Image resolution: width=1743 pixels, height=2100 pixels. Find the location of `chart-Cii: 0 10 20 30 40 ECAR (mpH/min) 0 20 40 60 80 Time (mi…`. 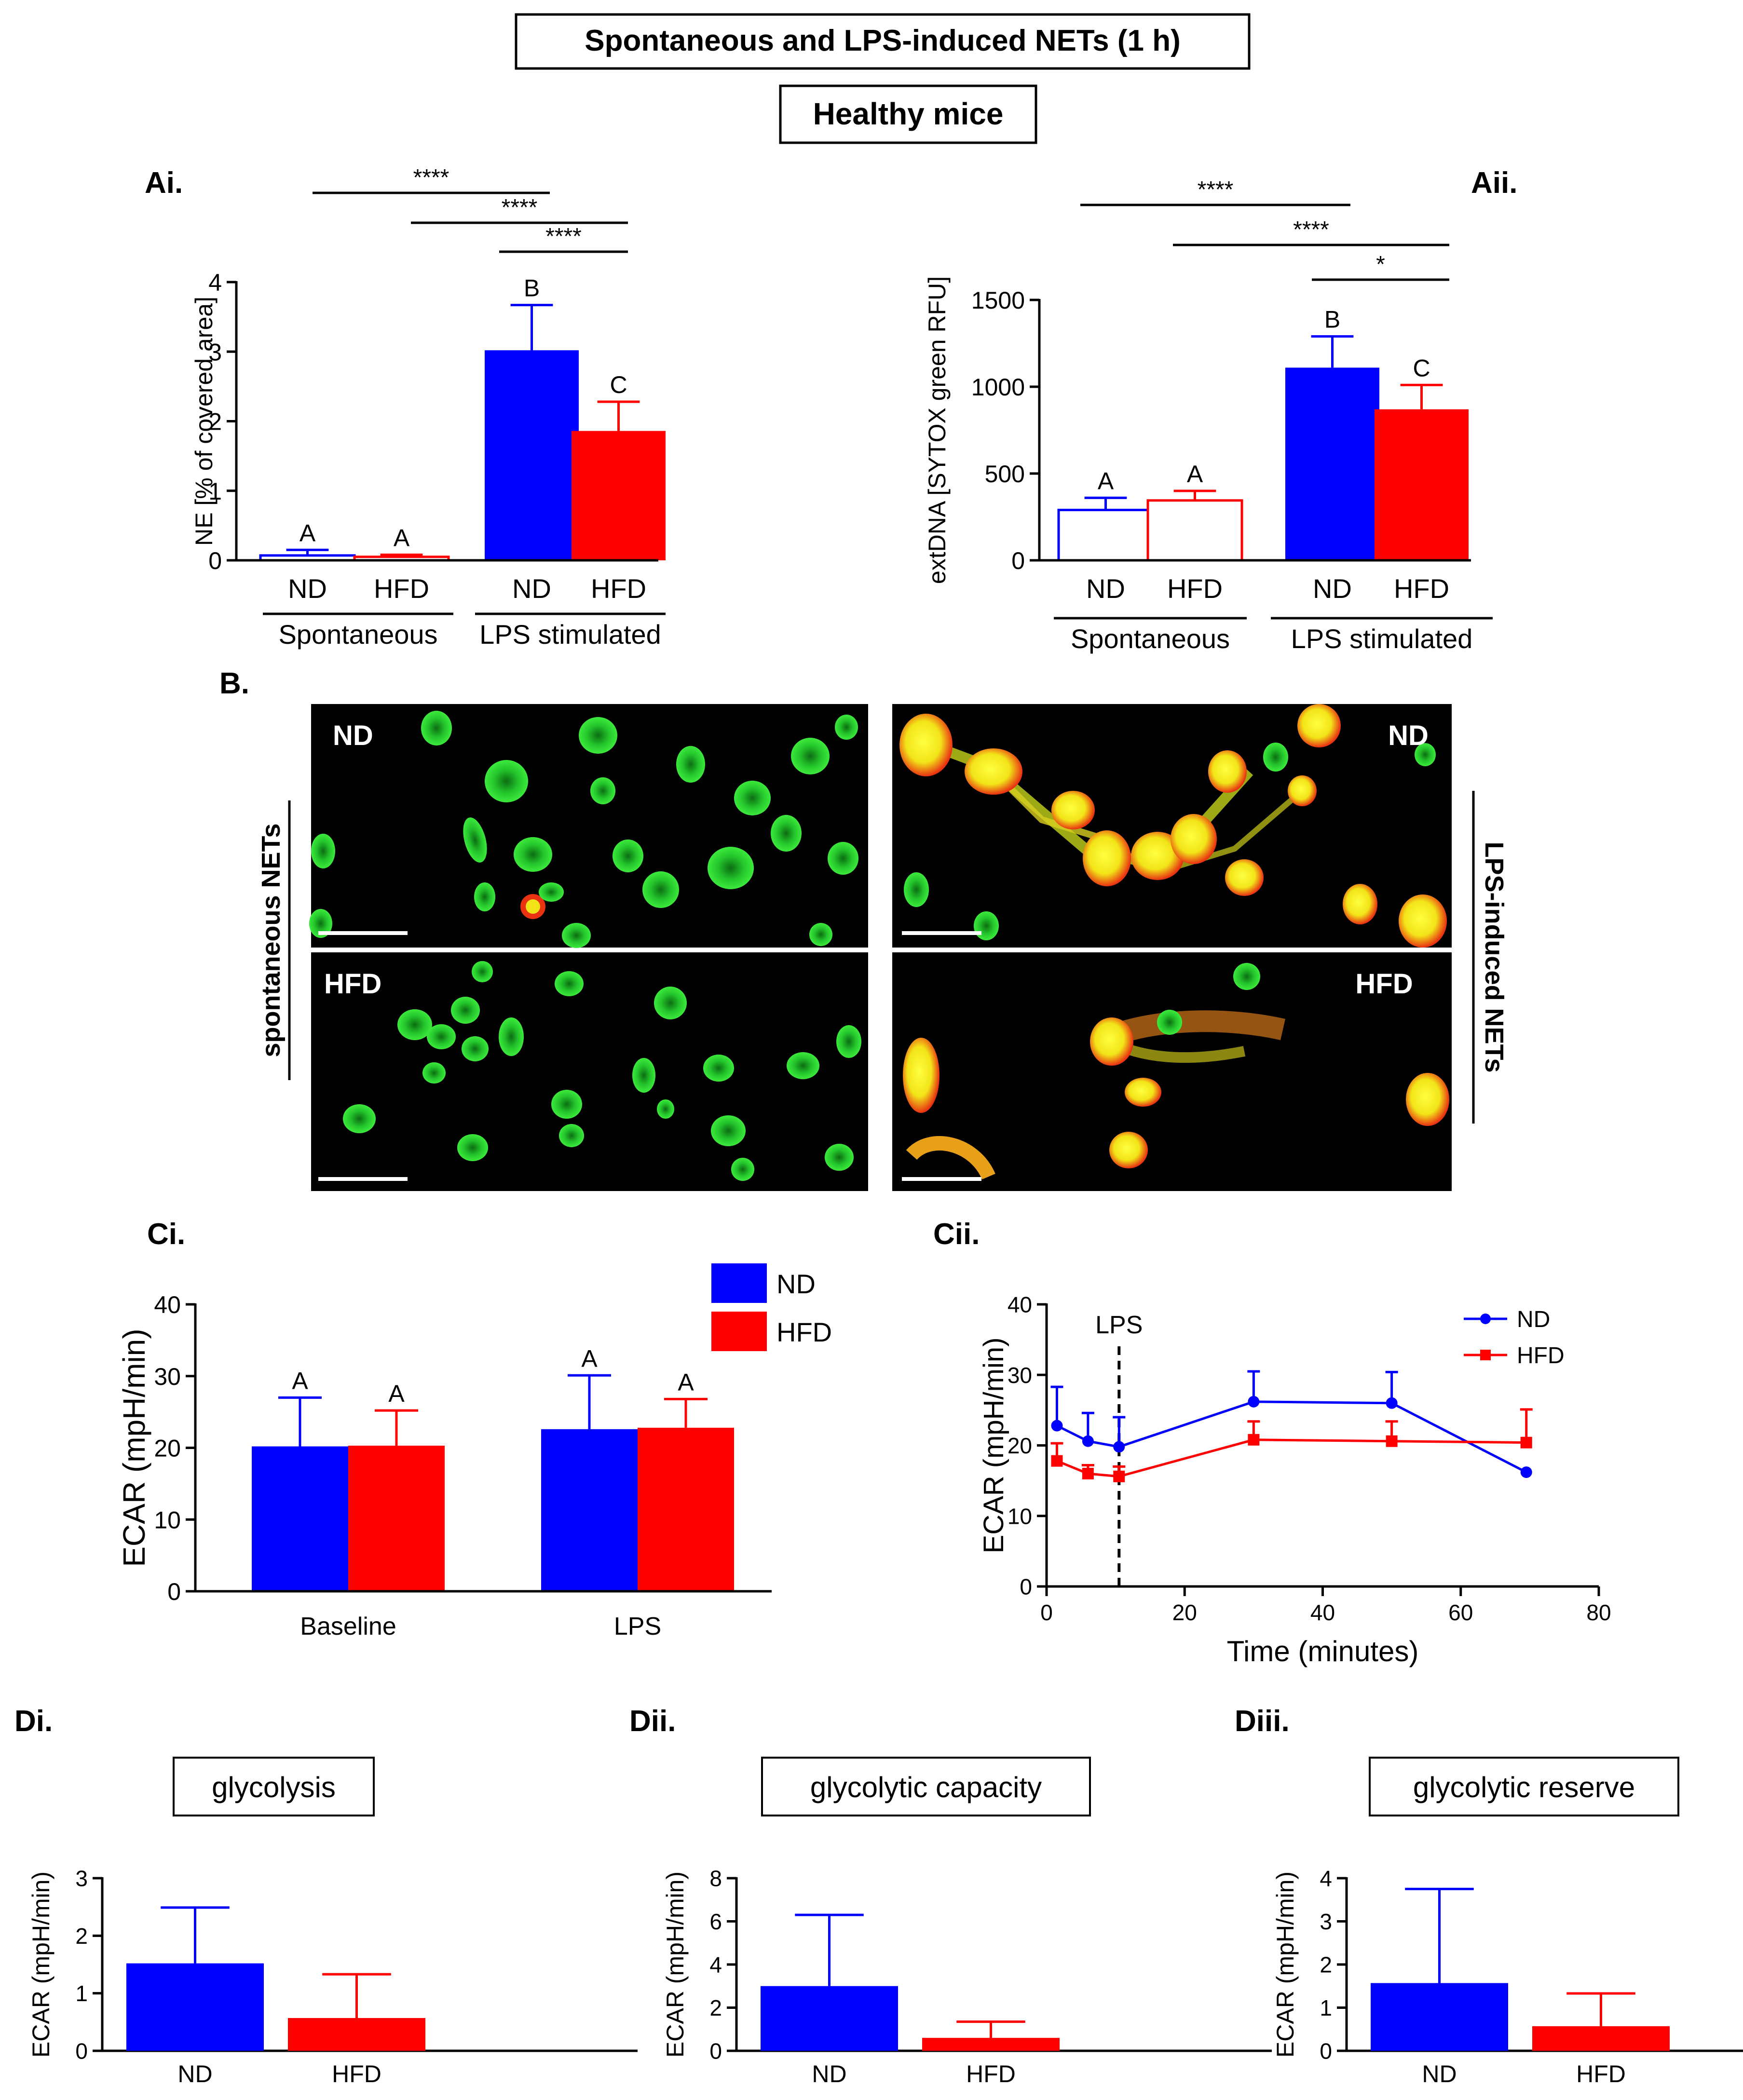

chart-Cii: 0 10 20 30 40 ECAR (mpH/min) 0 20 40 60 80 Time (mi… is located at coordinates (1294, 1480).